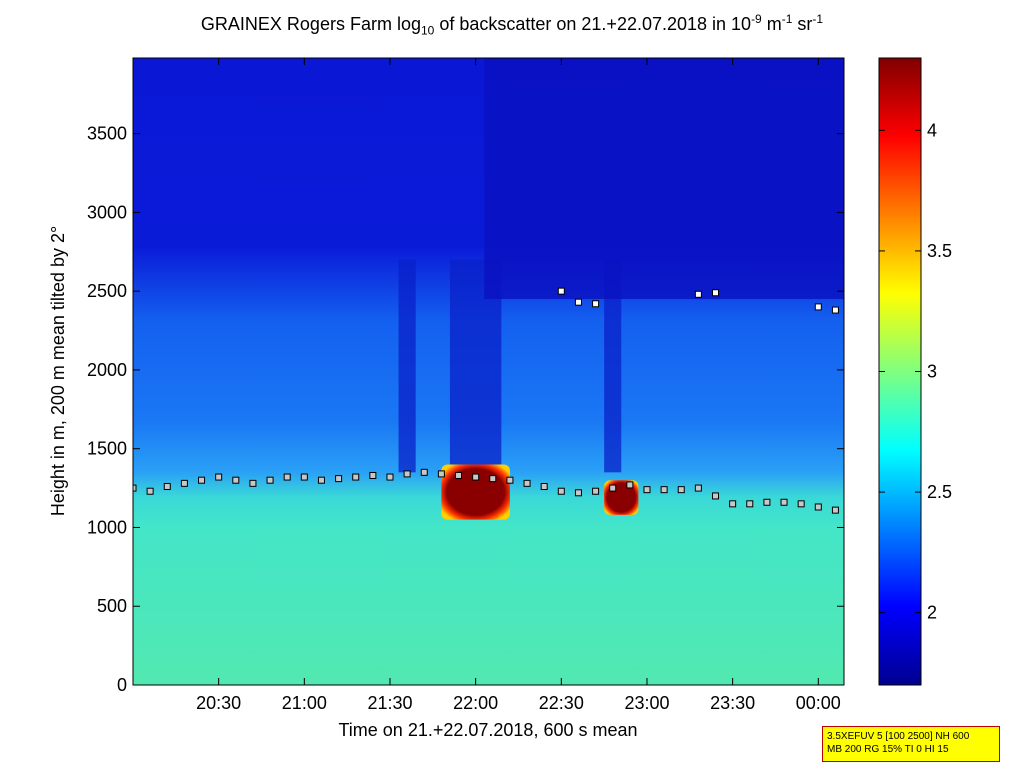  I want to click on colorbar, so click(900, 371).